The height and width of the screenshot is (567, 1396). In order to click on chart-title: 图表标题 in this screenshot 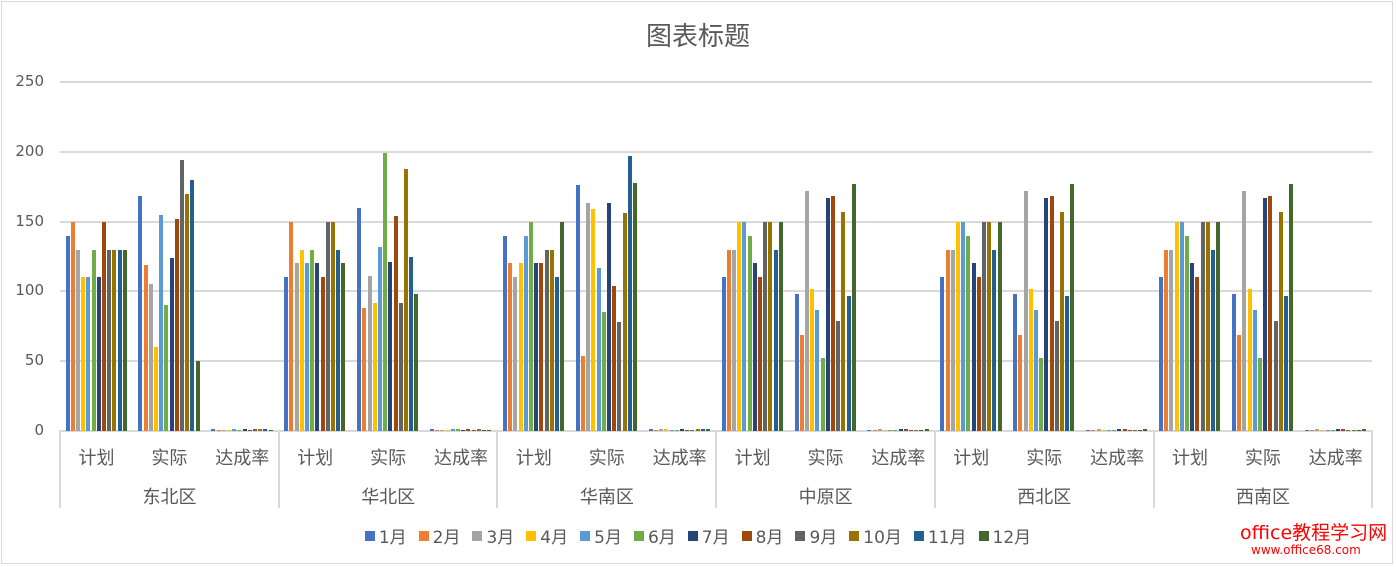, I will do `click(697, 37)`.